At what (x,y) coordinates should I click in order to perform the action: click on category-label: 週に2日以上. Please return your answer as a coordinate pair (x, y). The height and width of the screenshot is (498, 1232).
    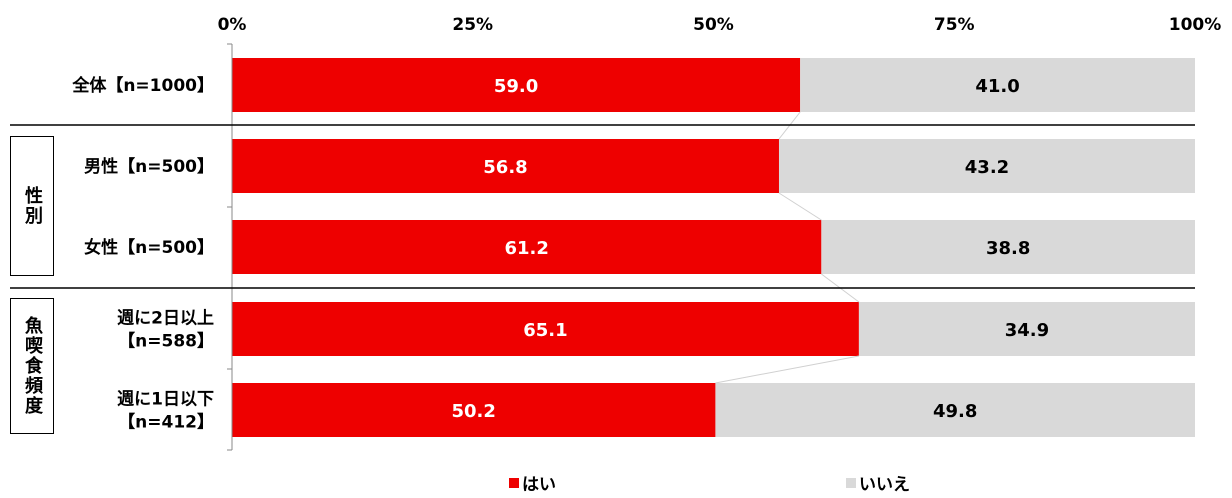
    Looking at the image, I should click on (165, 319).